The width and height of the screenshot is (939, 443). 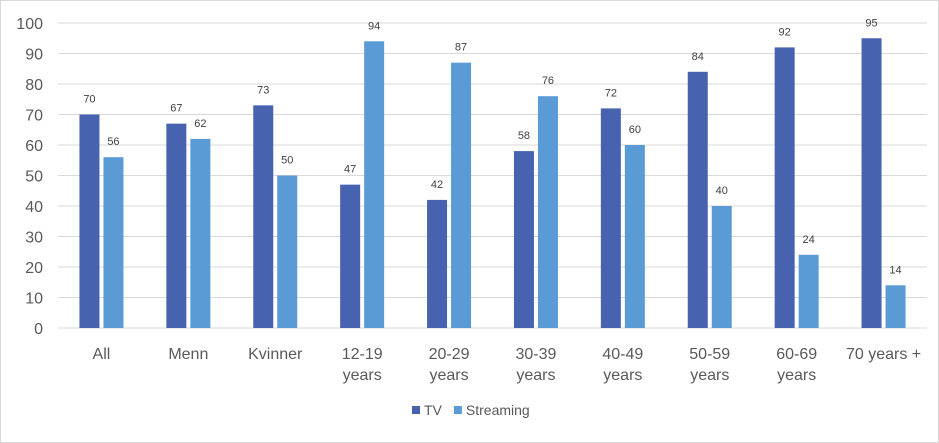 I want to click on data-label: 70, so click(x=89, y=100).